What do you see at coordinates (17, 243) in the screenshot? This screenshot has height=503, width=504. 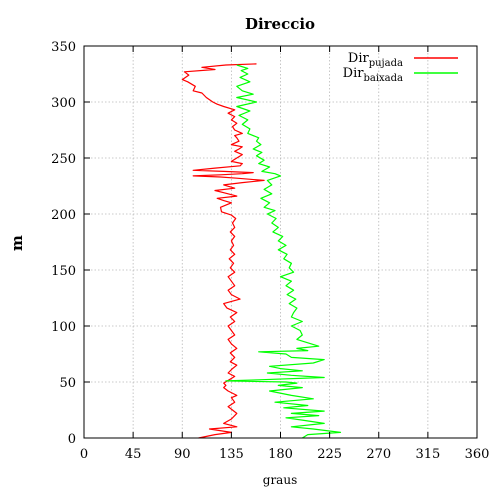 I see `y-axis-label: m` at bounding box center [17, 243].